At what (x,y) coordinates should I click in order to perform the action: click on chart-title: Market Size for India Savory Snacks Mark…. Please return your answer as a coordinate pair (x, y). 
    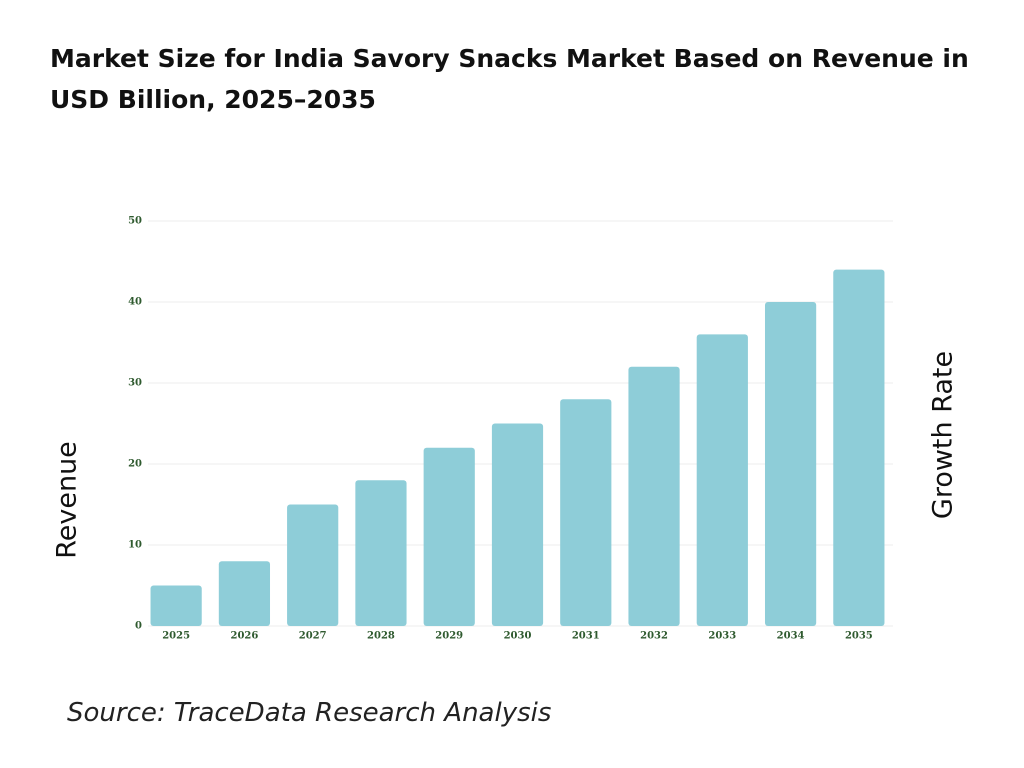
    Looking at the image, I should click on (509, 79).